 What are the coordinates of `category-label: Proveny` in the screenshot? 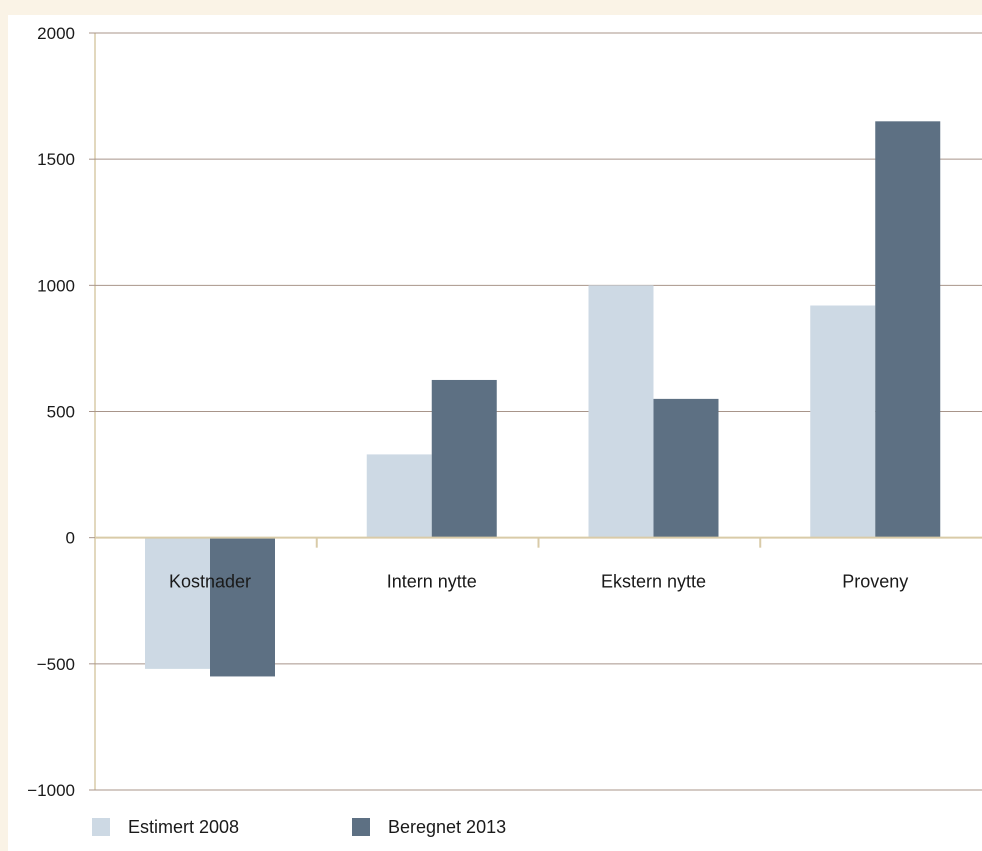 It's located at (875, 582).